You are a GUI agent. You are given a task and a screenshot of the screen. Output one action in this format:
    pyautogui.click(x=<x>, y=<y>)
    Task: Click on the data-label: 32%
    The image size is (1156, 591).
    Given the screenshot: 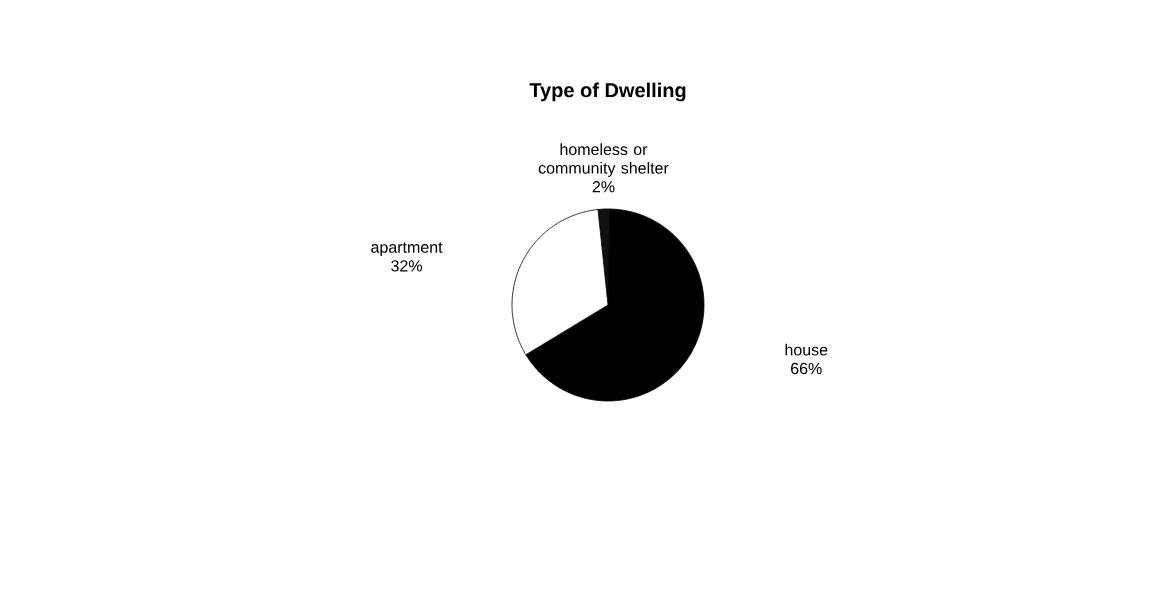 What is the action you would take?
    pyautogui.click(x=406, y=266)
    